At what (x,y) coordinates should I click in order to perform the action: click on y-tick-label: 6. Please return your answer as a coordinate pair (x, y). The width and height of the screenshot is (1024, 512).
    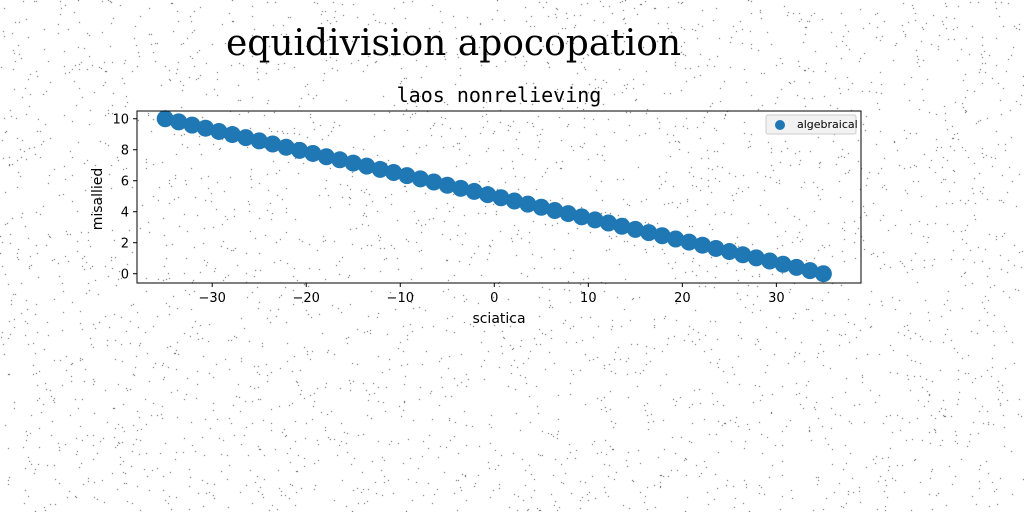
    Looking at the image, I should click on (125, 182).